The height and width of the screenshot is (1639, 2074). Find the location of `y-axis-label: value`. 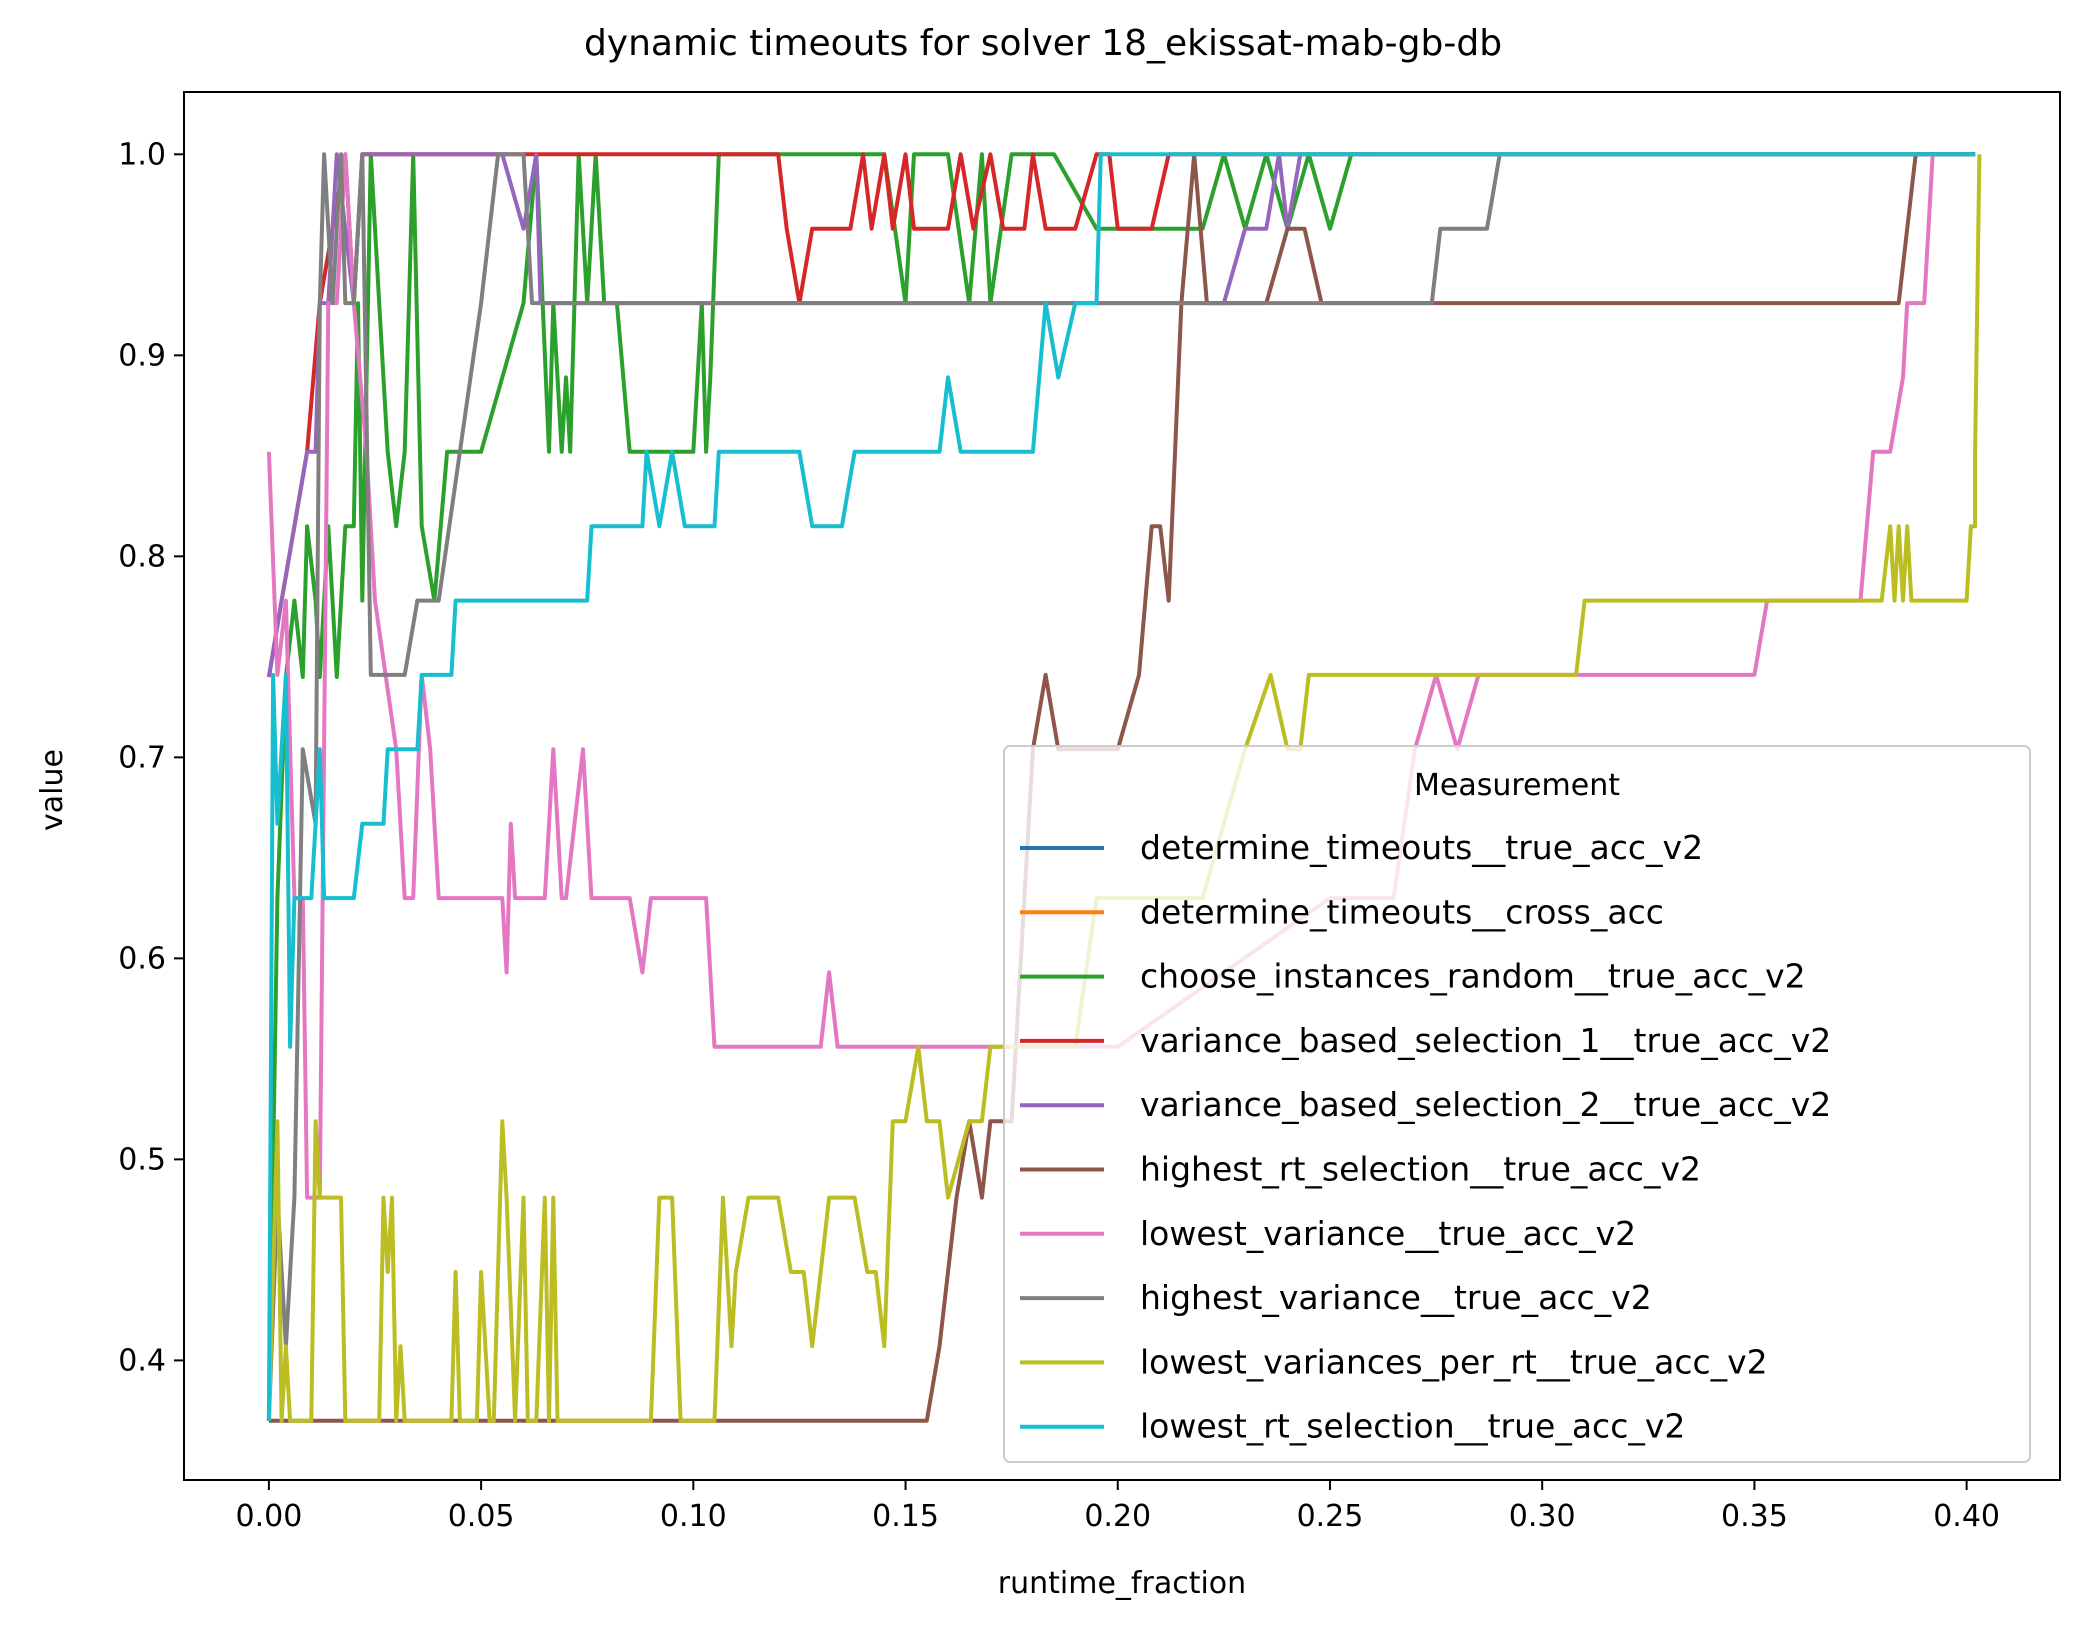

y-axis-label: value is located at coordinates (52, 790).